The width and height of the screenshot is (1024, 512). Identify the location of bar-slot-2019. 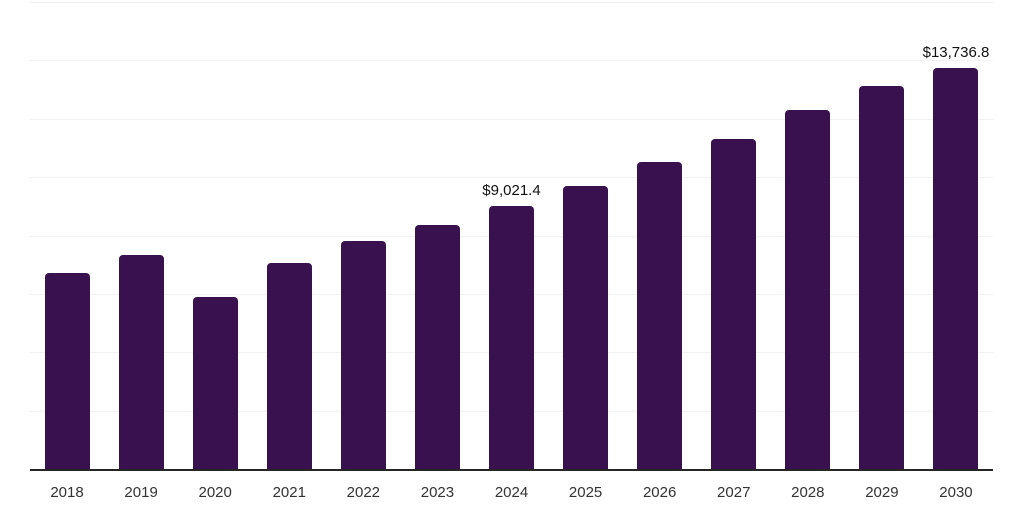
(141, 235).